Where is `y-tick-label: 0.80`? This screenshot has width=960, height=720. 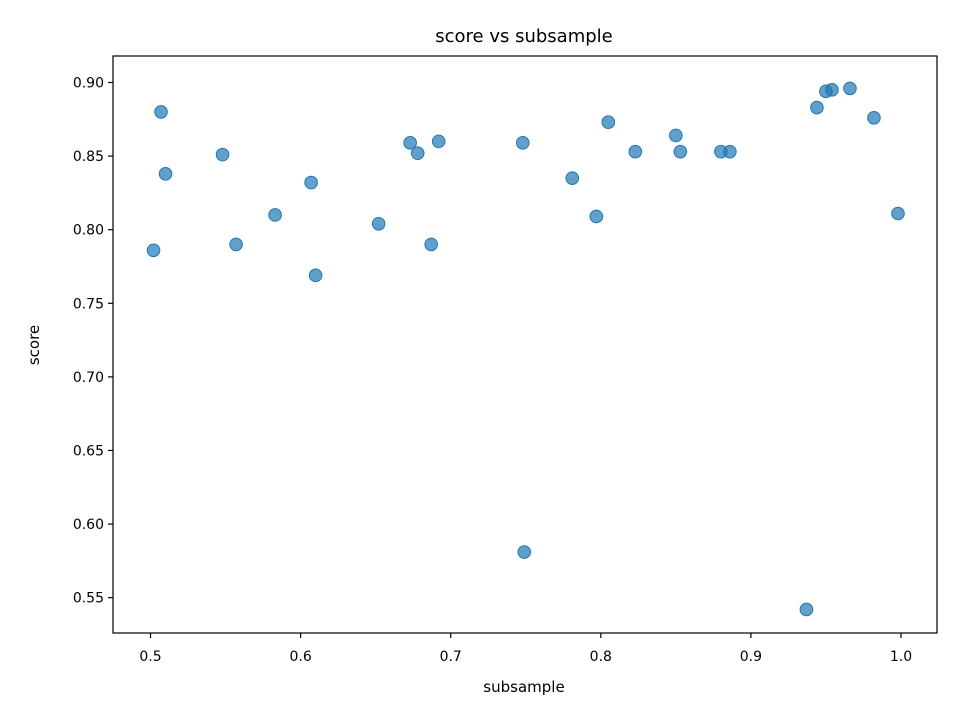
y-tick-label: 0.80 is located at coordinates (88, 231).